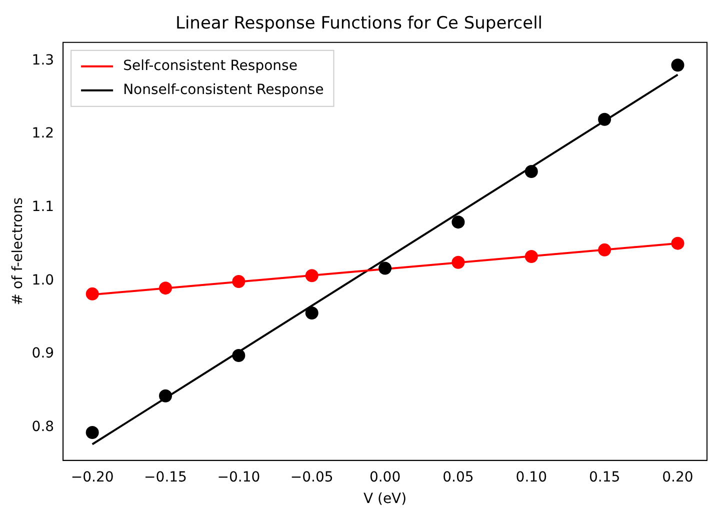  What do you see at coordinates (223, 90) in the screenshot?
I see `legend-label: Nonself-consistent Response` at bounding box center [223, 90].